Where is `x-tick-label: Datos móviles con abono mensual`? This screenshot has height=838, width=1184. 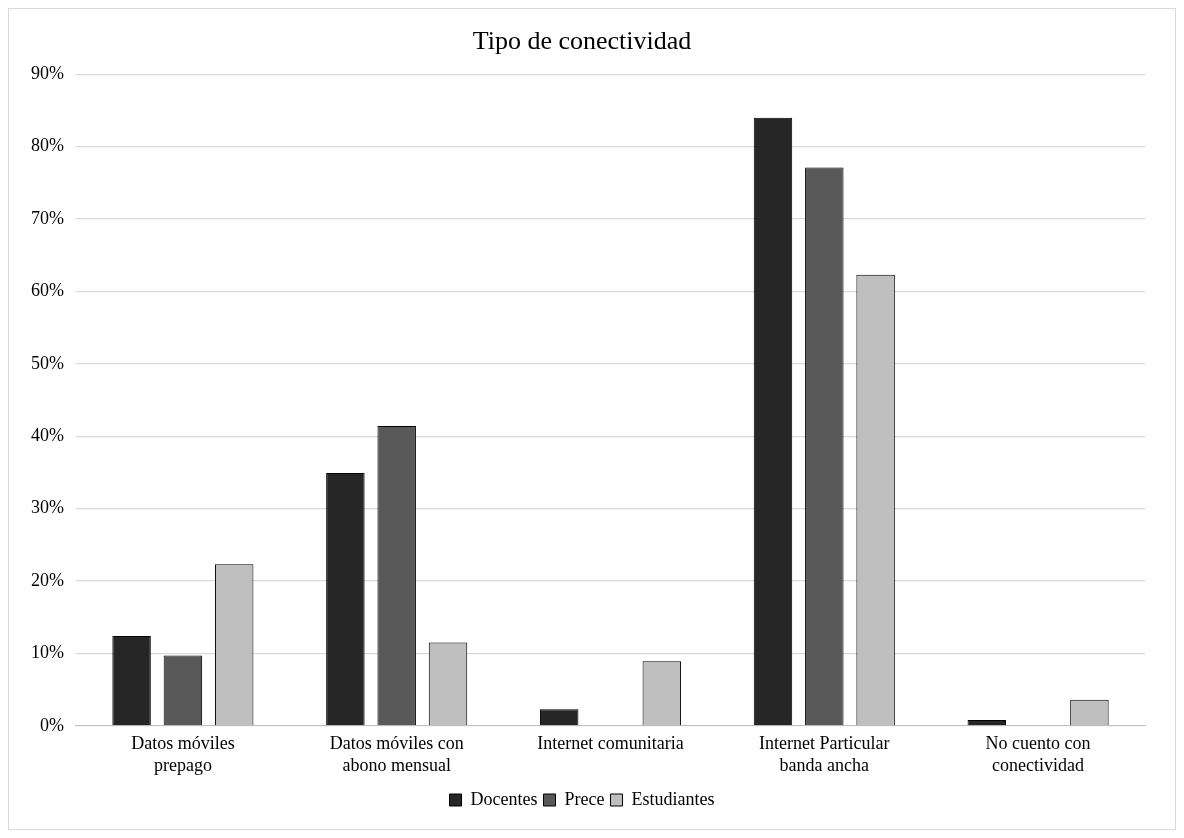 x-tick-label: Datos móviles con abono mensual is located at coordinates (396, 754).